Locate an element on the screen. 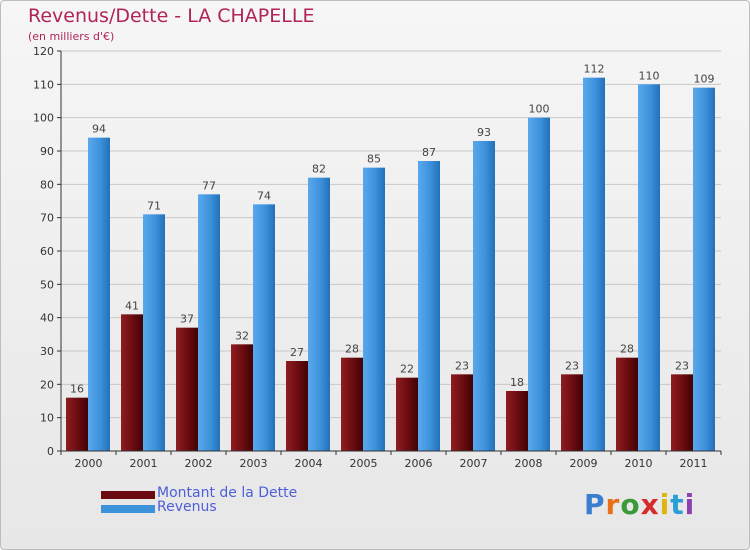  chart-title: Revenus/Dette - LA CHAPELLE is located at coordinates (171, 16).